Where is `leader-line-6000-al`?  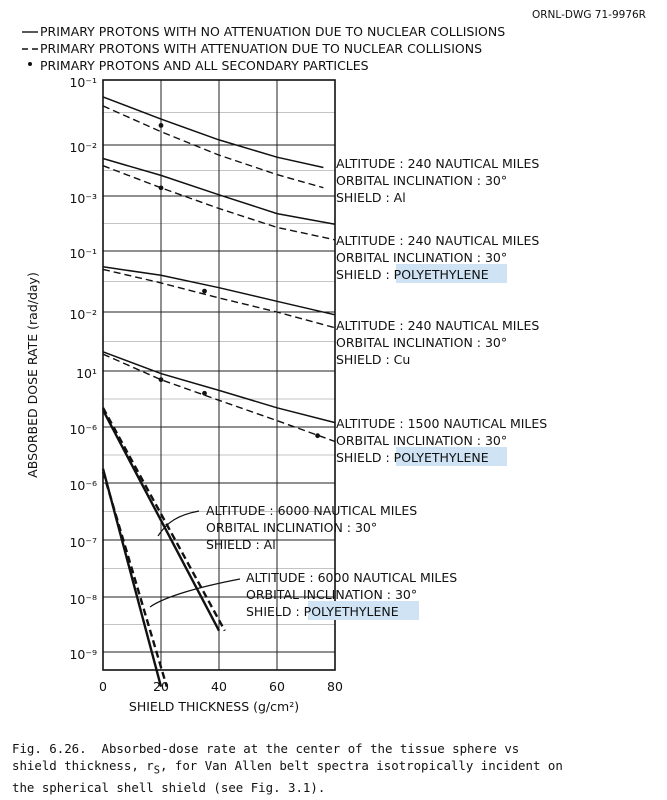
leader-line-6000-al is located at coordinates (178, 523).